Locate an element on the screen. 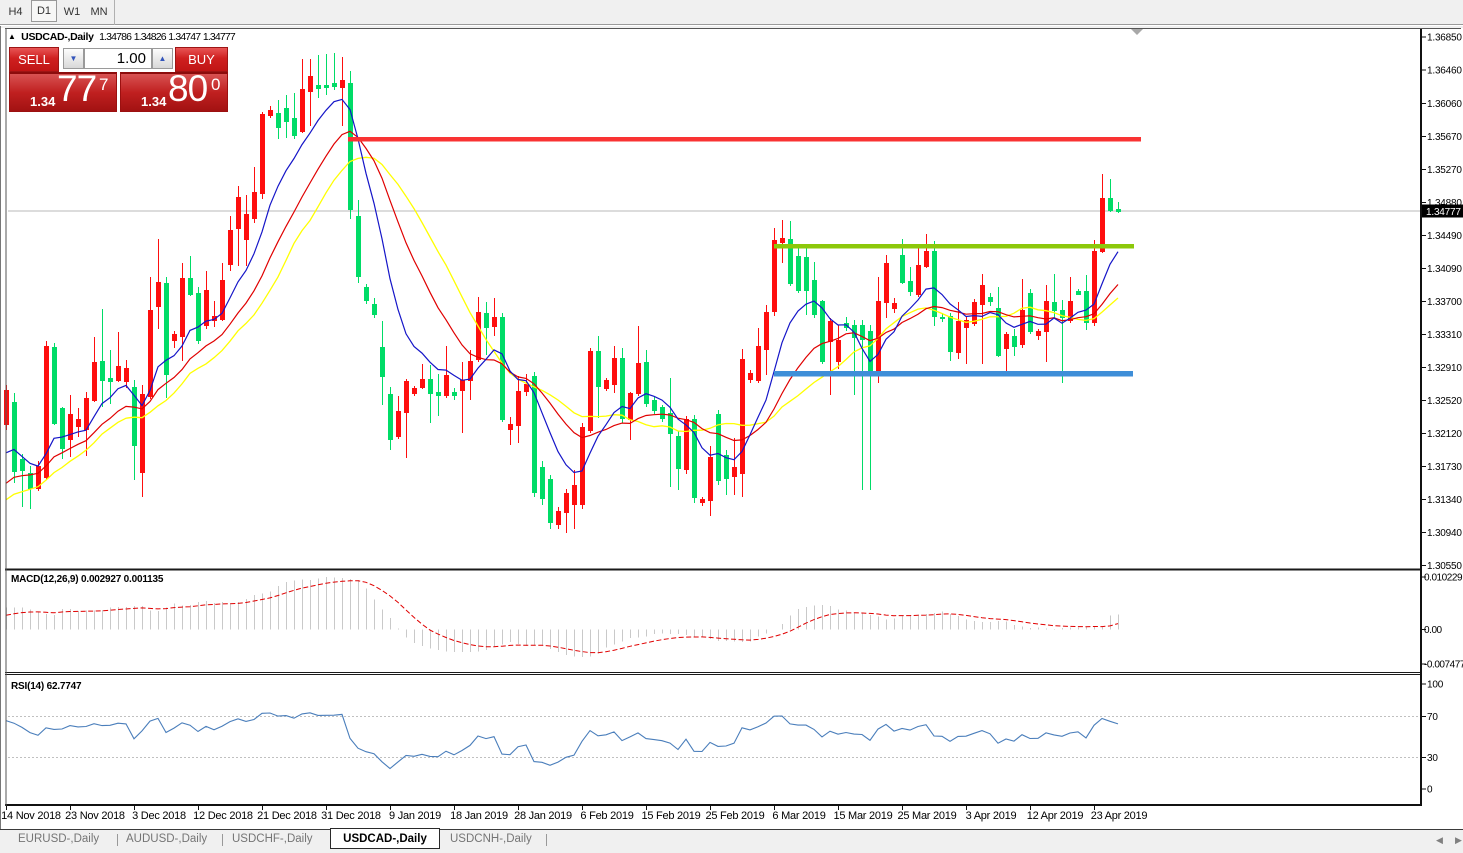 This screenshot has width=1463, height=853. svg-text: 15 Feb 2019 is located at coordinates (670, 816).